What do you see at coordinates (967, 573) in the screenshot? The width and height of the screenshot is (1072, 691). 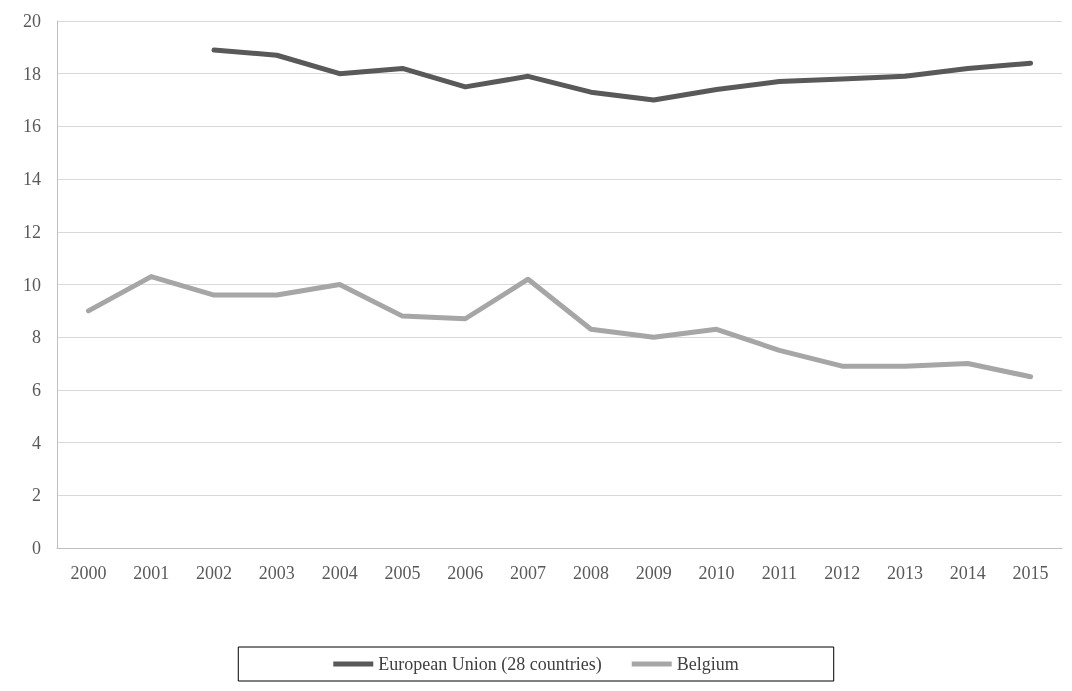 I see `x-tick-label: 2014` at bounding box center [967, 573].